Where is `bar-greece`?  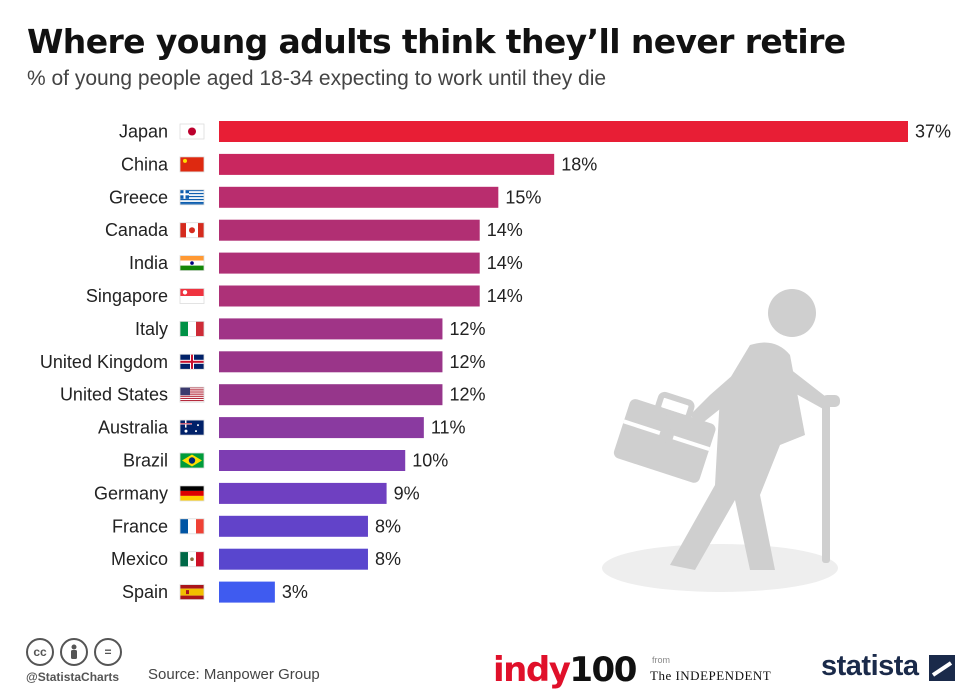
bar-greece is located at coordinates (359, 197).